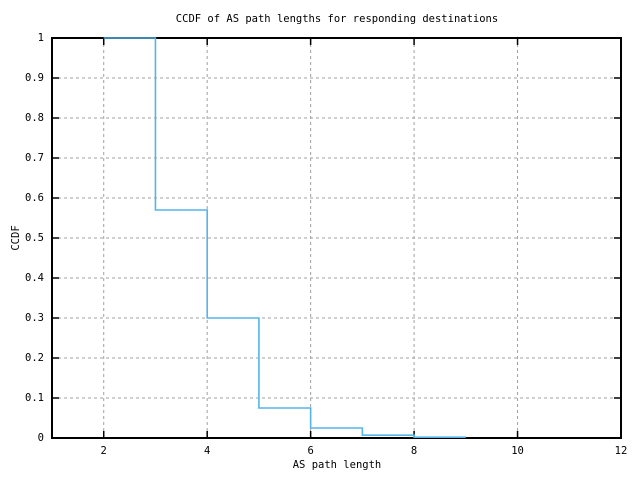 Image resolution: width=640 pixels, height=480 pixels. Describe the element at coordinates (414, 451) in the screenshot. I see `x-tick-label: 8` at that location.